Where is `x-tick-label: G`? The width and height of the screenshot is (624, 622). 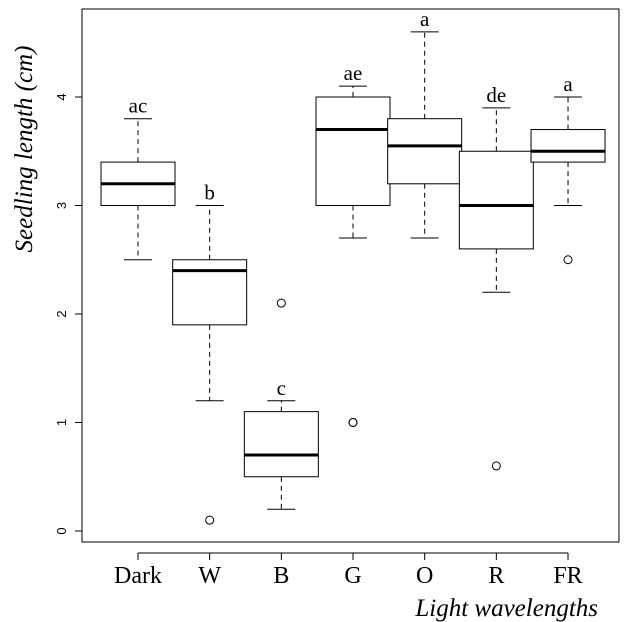
x-tick-label: G is located at coordinates (352, 576).